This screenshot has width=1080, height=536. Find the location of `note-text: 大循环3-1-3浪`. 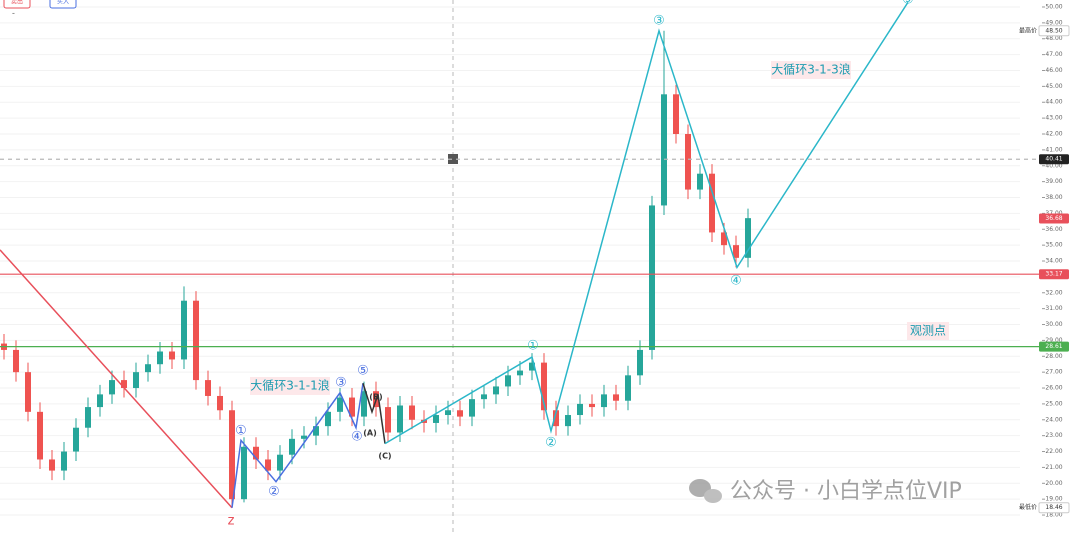

note-text: 大循环3-1-3浪 is located at coordinates (811, 69).